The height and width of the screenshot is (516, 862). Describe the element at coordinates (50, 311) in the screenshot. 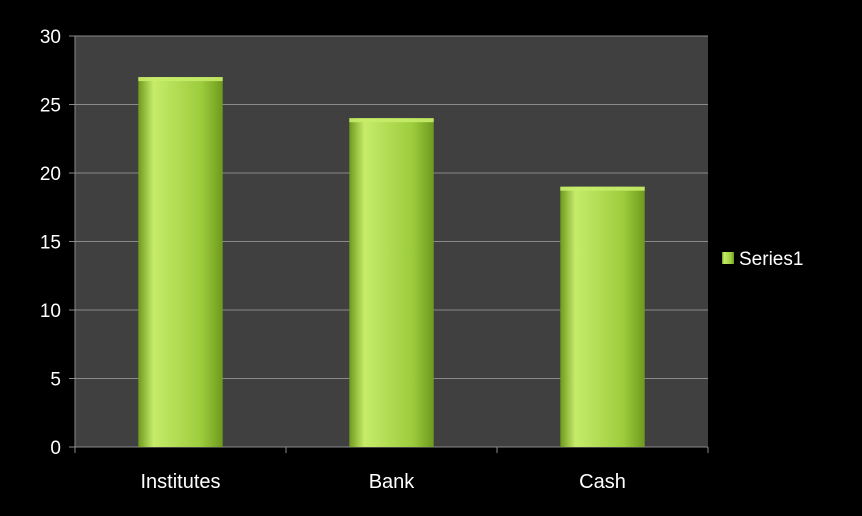

I see `y-tick-label: 10` at that location.